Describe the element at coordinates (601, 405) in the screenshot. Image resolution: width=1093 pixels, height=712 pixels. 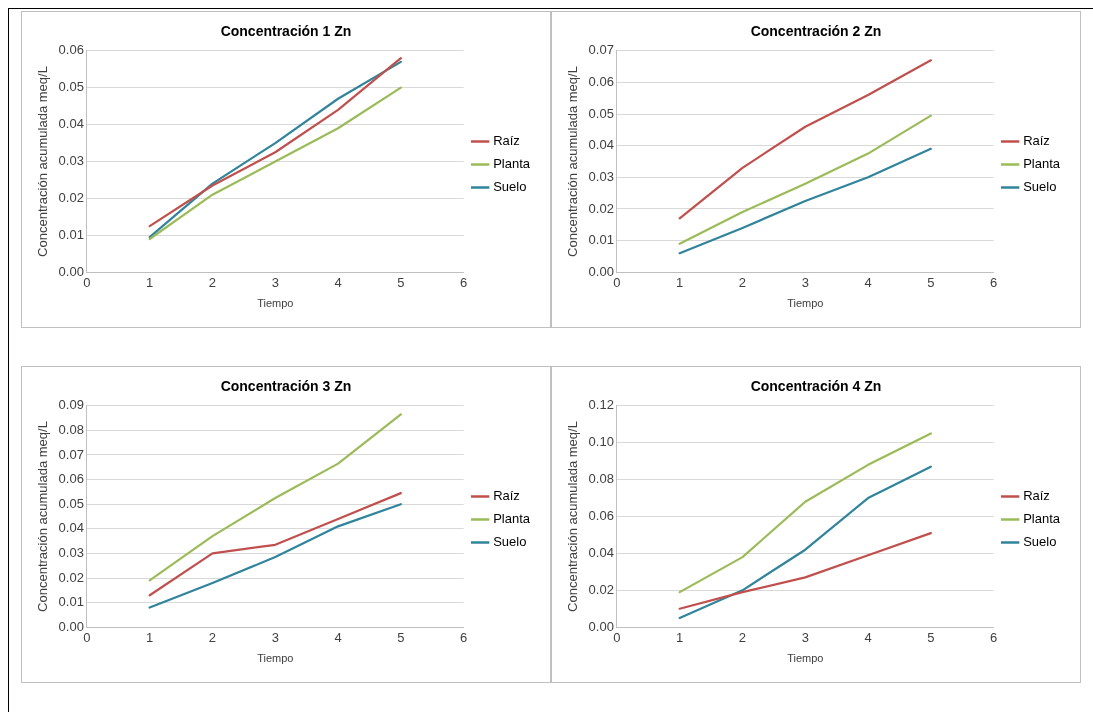
I see `y-tick-label: 0.12` at that location.